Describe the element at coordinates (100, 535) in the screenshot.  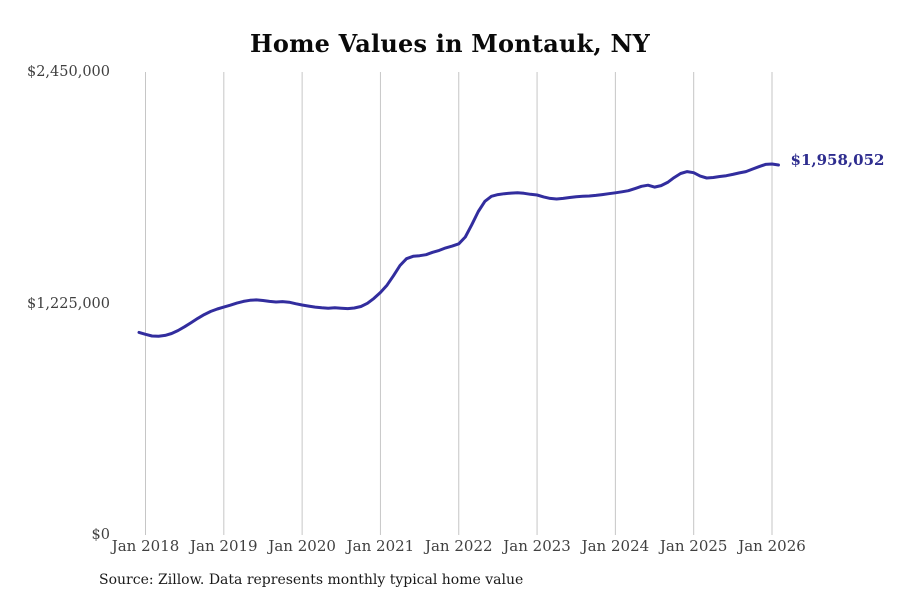
I see `y-tick-label: $0` at that location.